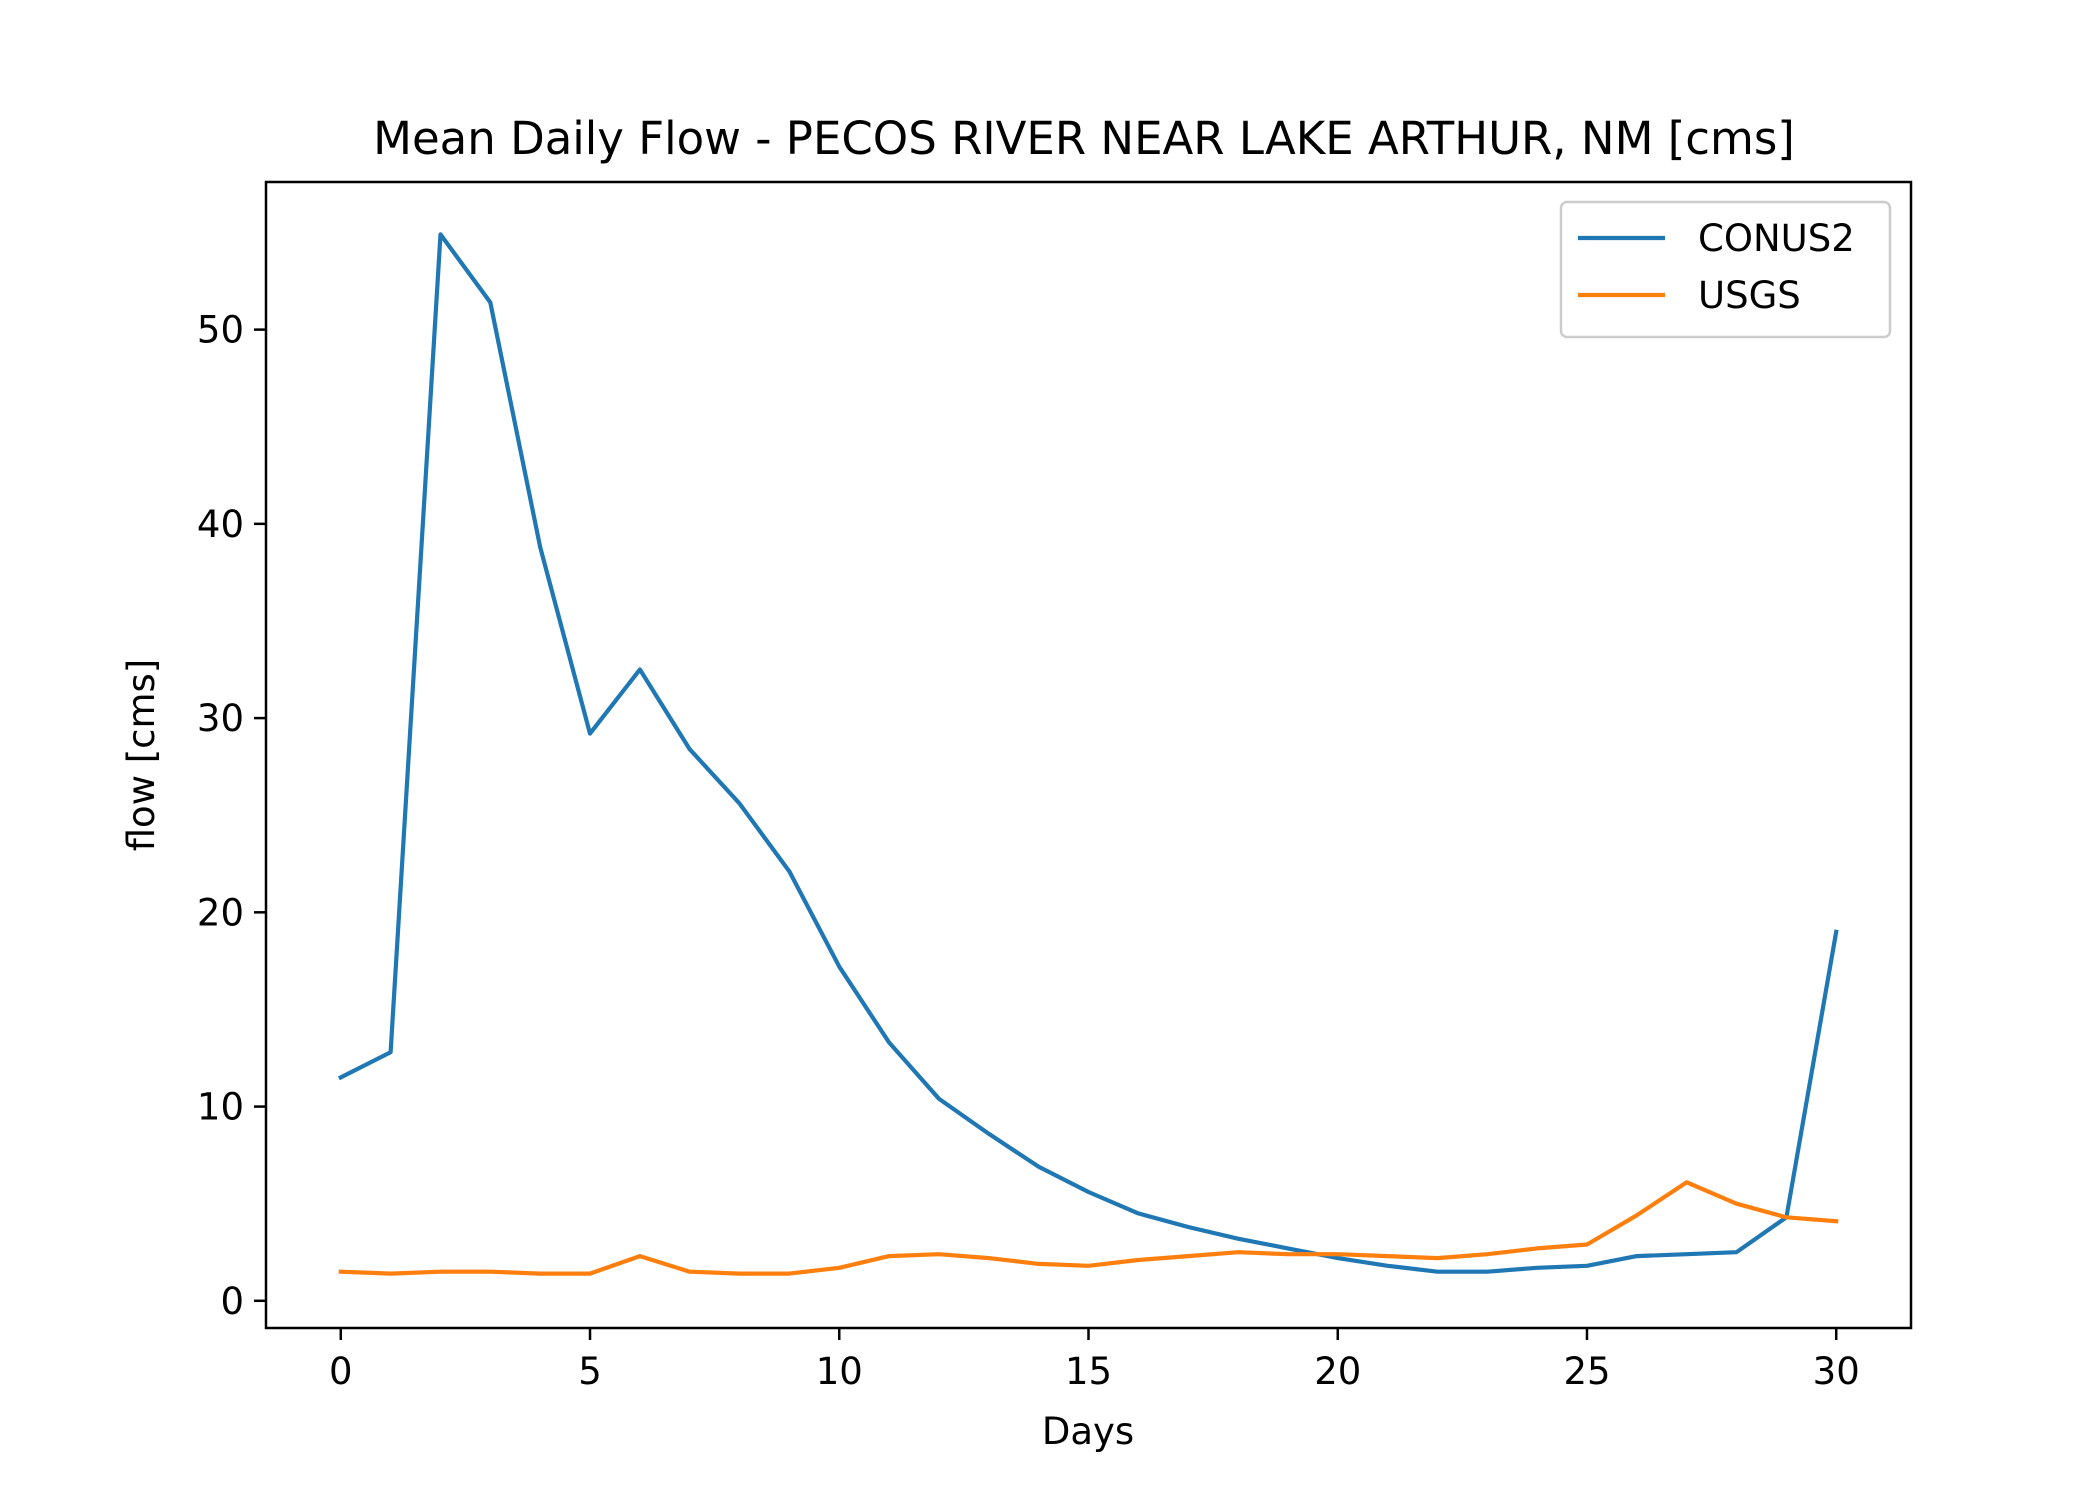 Image resolution: width=2100 pixels, height=1500 pixels. Describe the element at coordinates (220, 330) in the screenshot. I see `y-tick-label: 50` at that location.